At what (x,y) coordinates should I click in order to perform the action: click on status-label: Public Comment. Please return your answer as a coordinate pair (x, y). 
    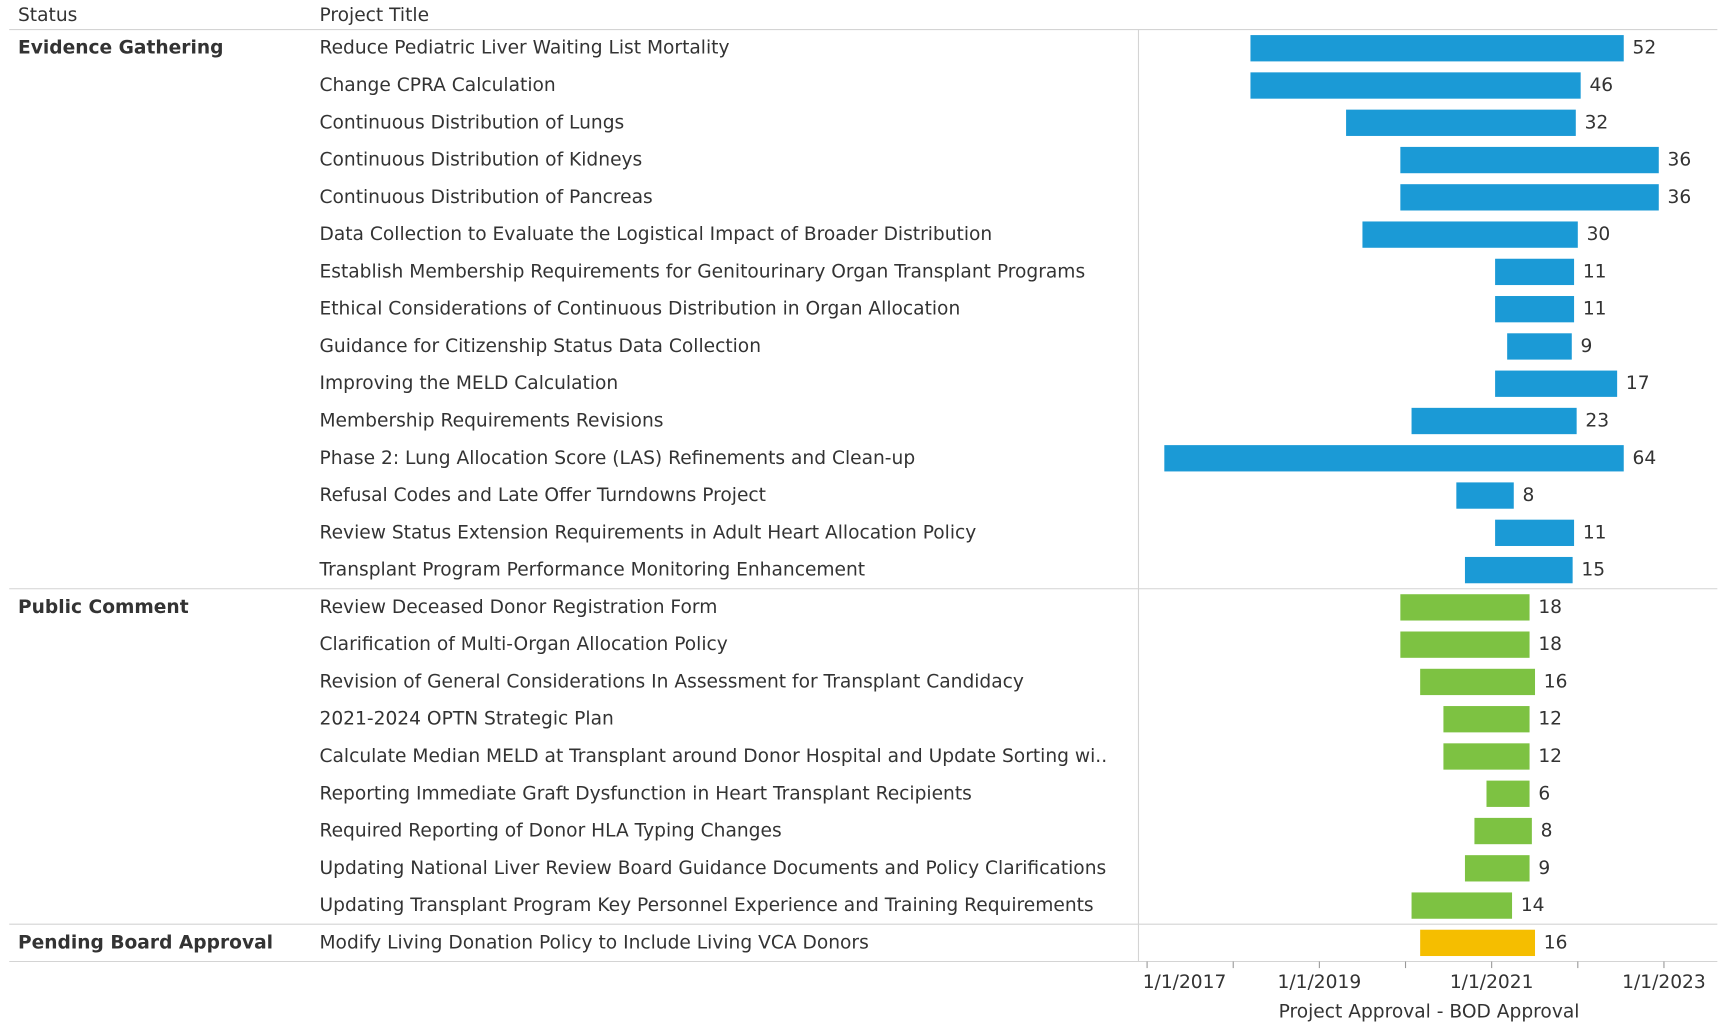
    Looking at the image, I should click on (103, 607).